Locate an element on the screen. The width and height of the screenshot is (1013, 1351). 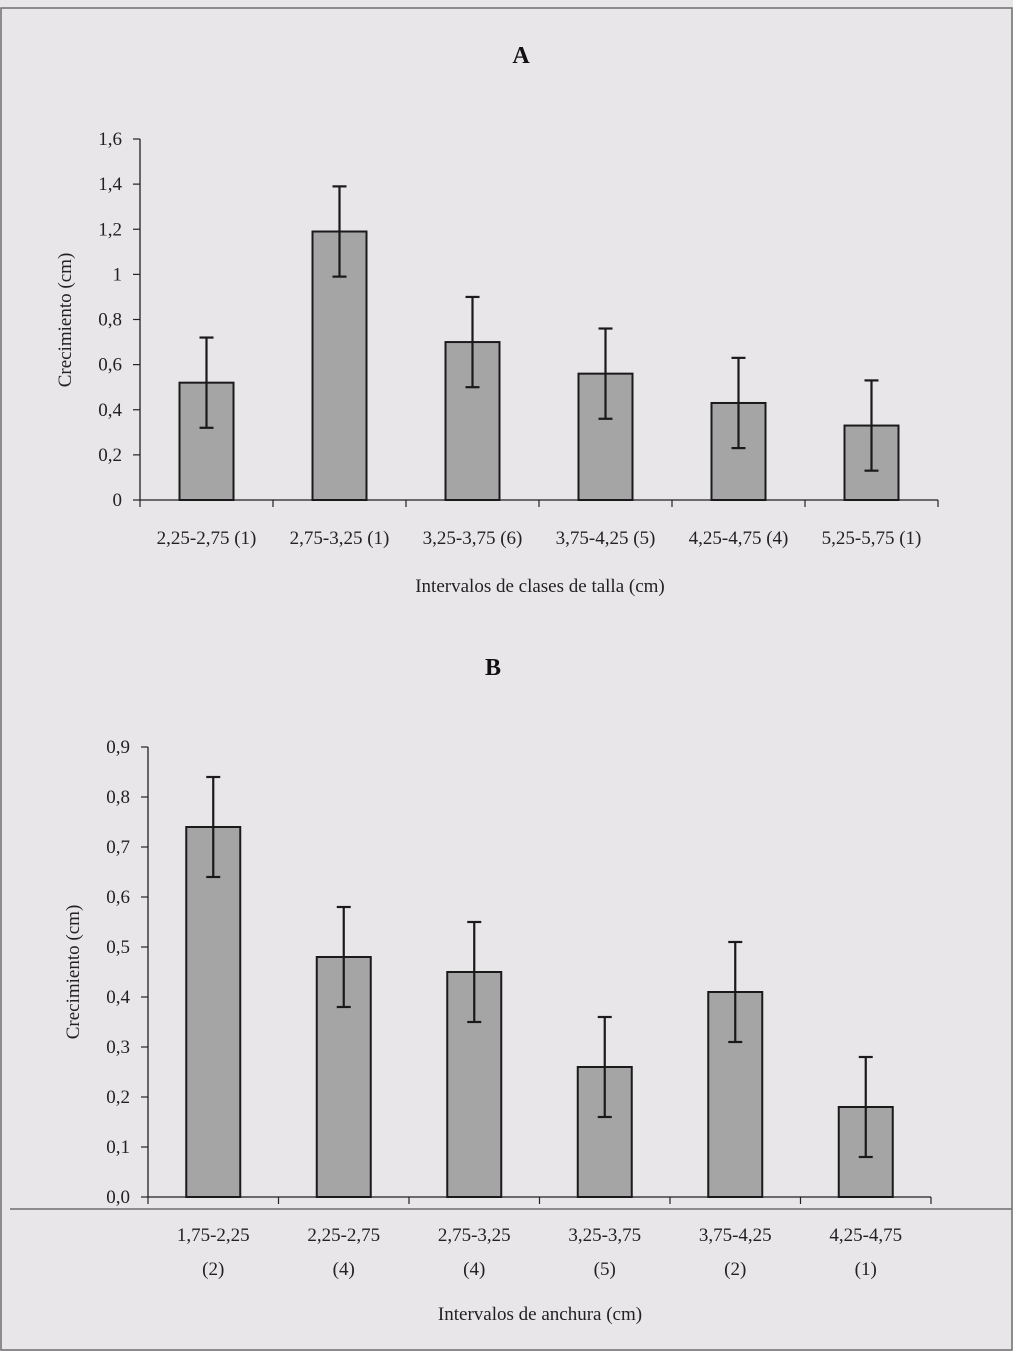
panel-b-y-tick-label: 0,5 is located at coordinates (118, 947).